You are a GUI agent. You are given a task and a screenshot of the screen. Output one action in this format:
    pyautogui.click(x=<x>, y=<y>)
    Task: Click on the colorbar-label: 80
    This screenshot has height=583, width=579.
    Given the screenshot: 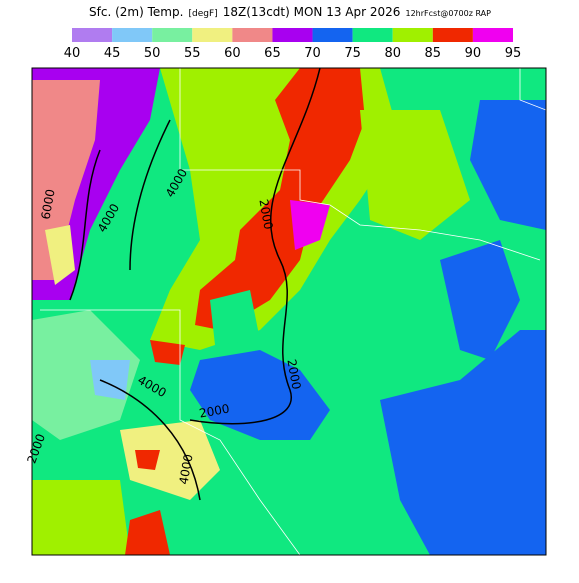 What is the action you would take?
    pyautogui.click(x=392, y=53)
    